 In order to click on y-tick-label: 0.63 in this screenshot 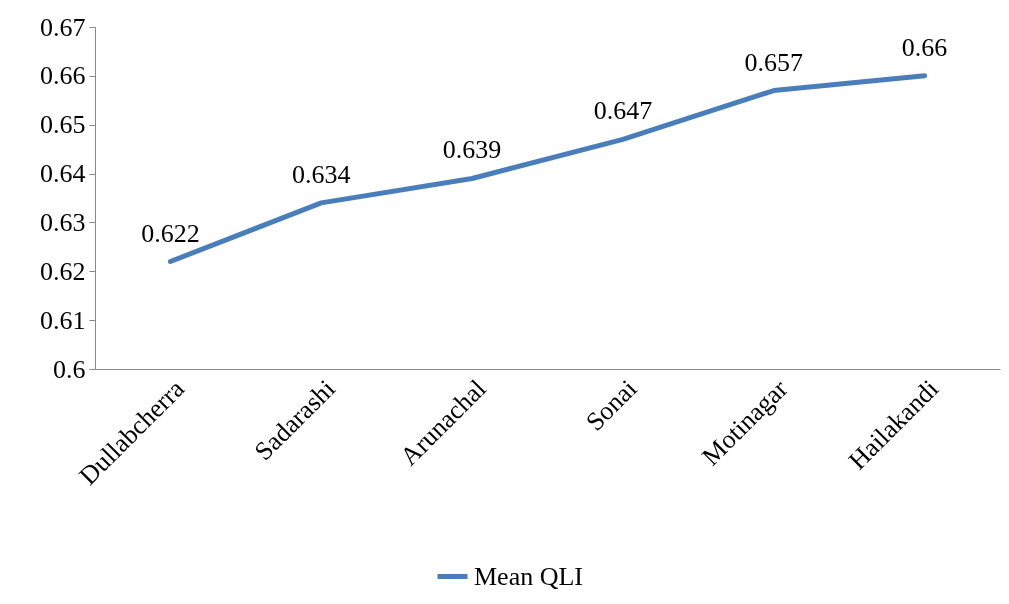, I will do `click(63, 222)`.